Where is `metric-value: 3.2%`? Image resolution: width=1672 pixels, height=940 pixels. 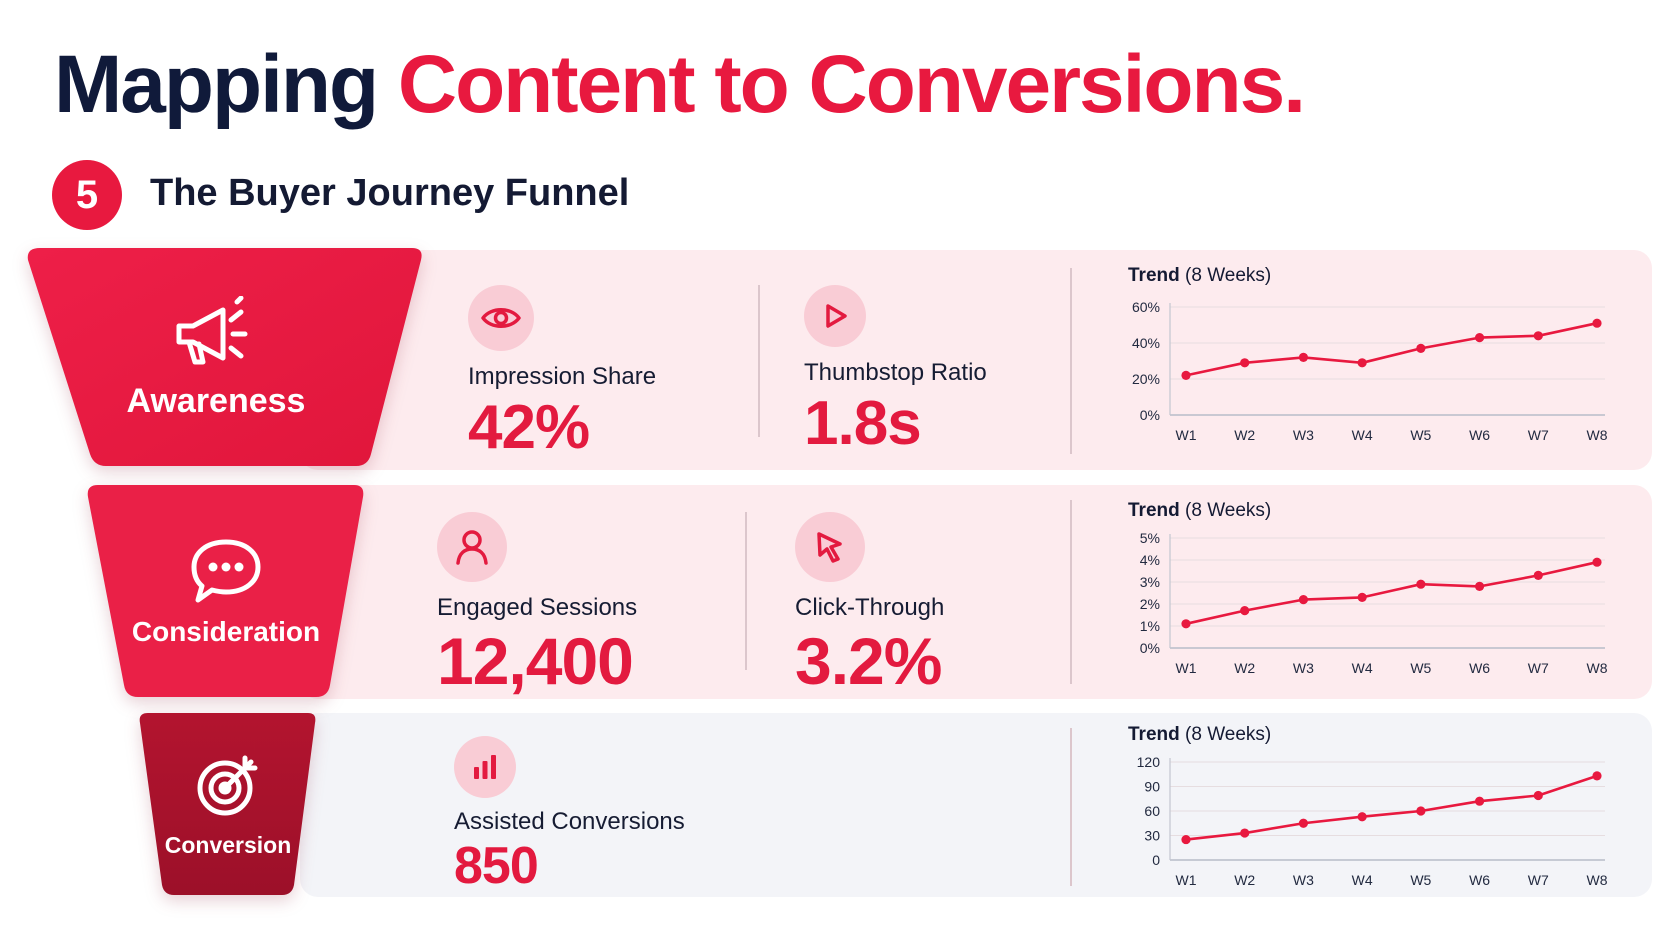 metric-value: 3.2% is located at coordinates (868, 661).